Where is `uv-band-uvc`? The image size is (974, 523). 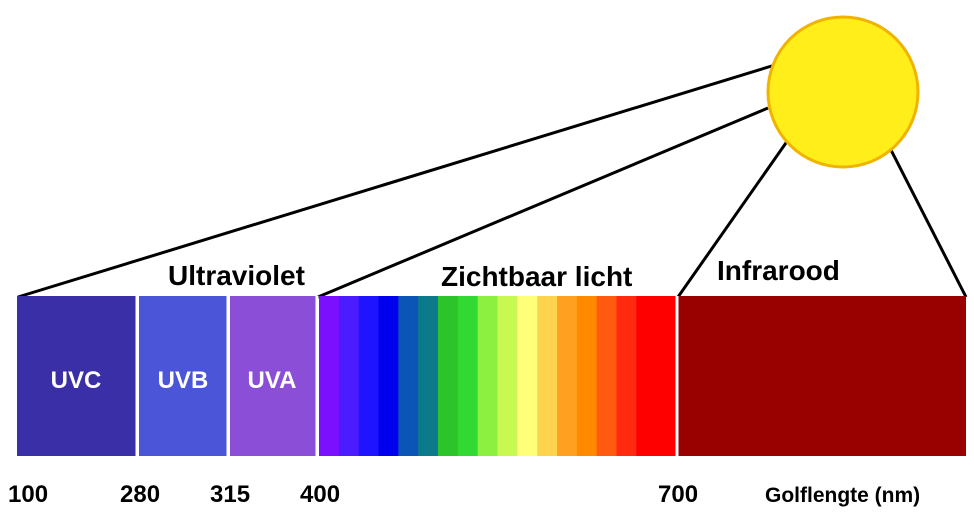 uv-band-uvc is located at coordinates (77, 376).